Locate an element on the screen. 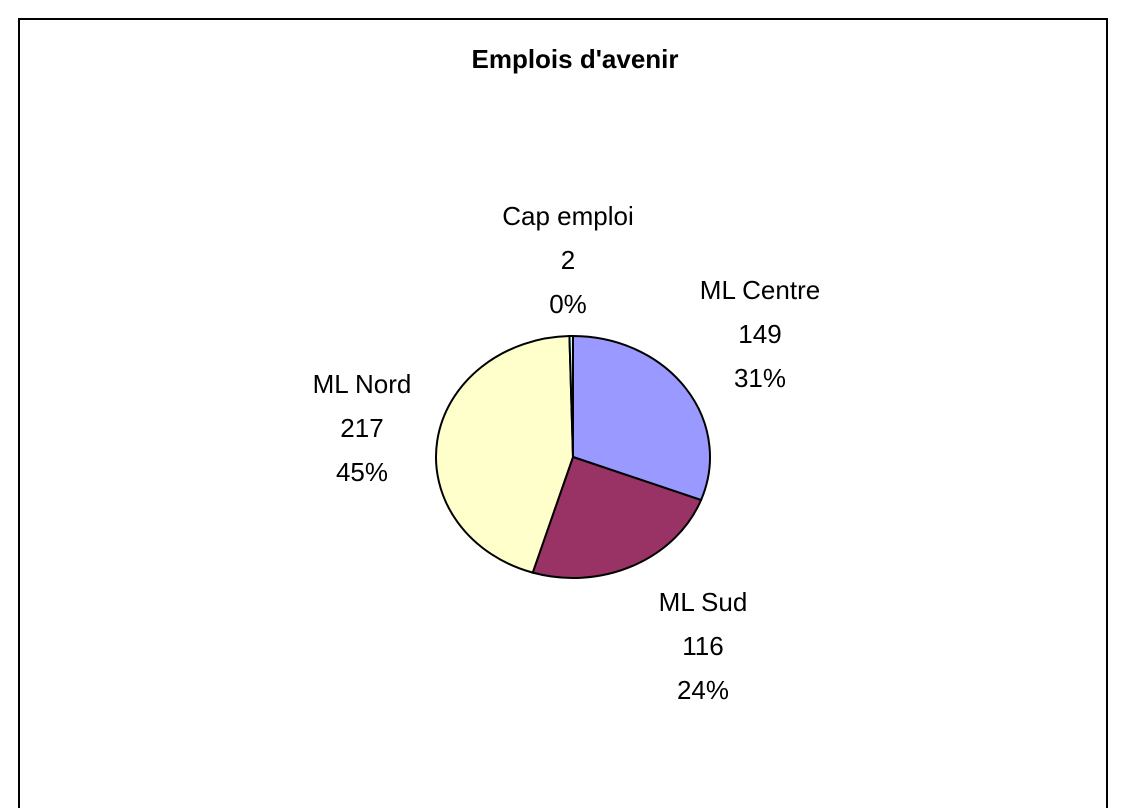  slice-label-percent: 24% is located at coordinates (703, 690).